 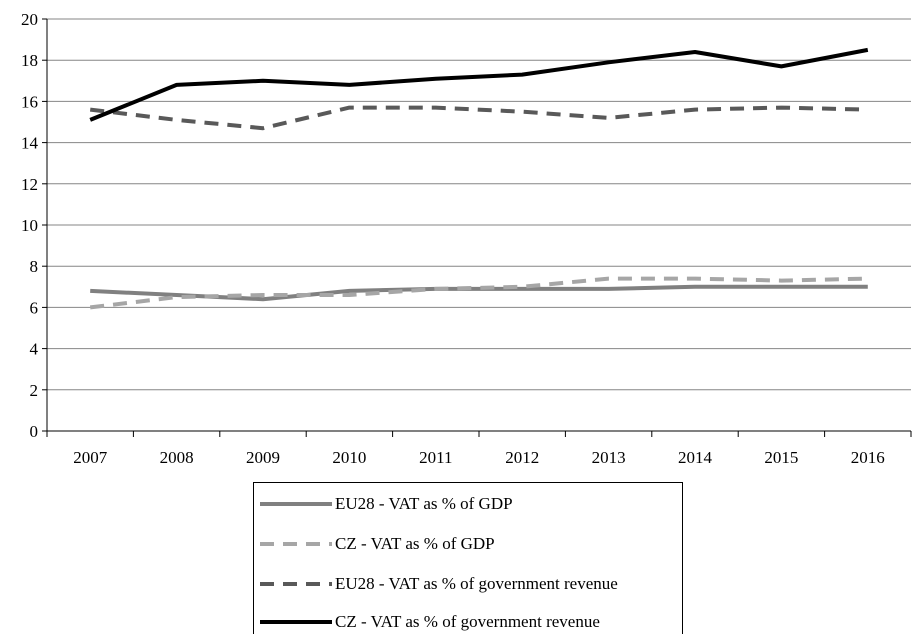 I want to click on legend-label: CZ - VAT as % of government revenue, so click(x=467, y=621).